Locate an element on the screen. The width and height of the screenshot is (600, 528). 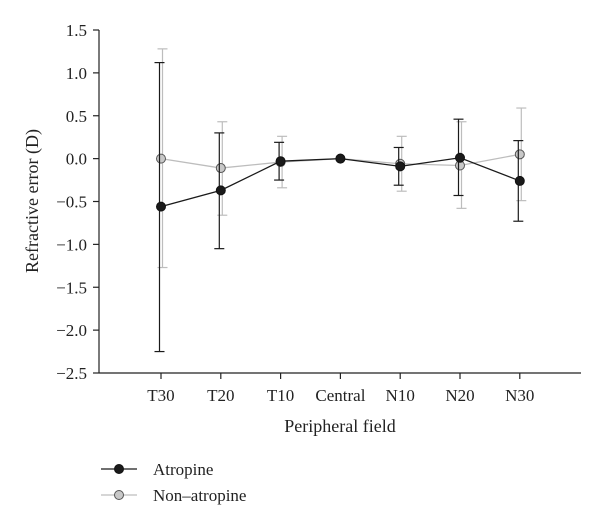
legend-label: Non–atropine is located at coordinates (199, 495).